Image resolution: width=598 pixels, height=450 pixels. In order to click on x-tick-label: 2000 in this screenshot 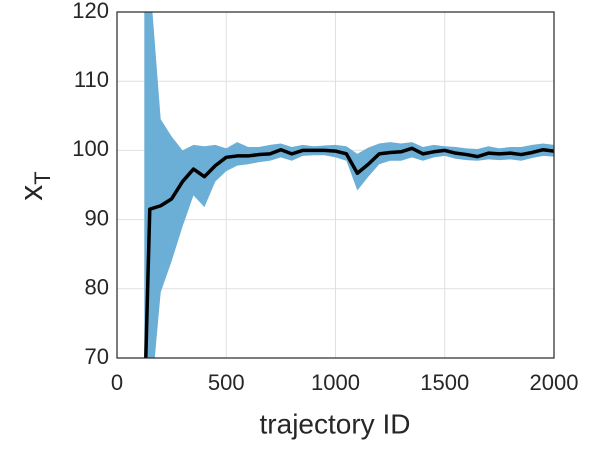, I will do `click(554, 382)`.